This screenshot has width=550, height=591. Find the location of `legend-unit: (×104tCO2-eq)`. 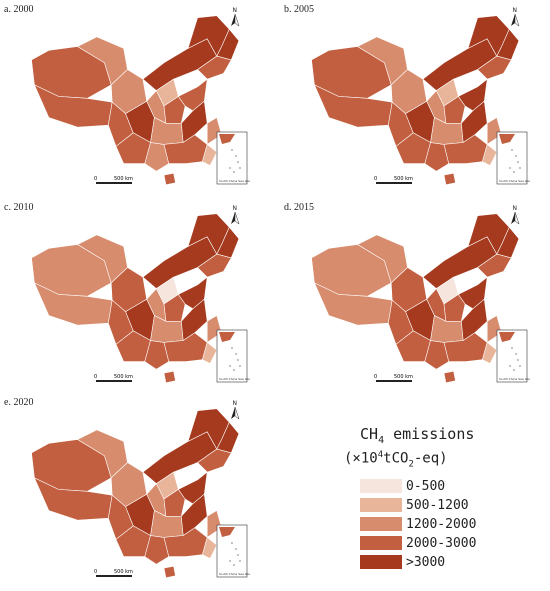

legend-unit: (×104tCO2-eq) is located at coordinates (442, 459).